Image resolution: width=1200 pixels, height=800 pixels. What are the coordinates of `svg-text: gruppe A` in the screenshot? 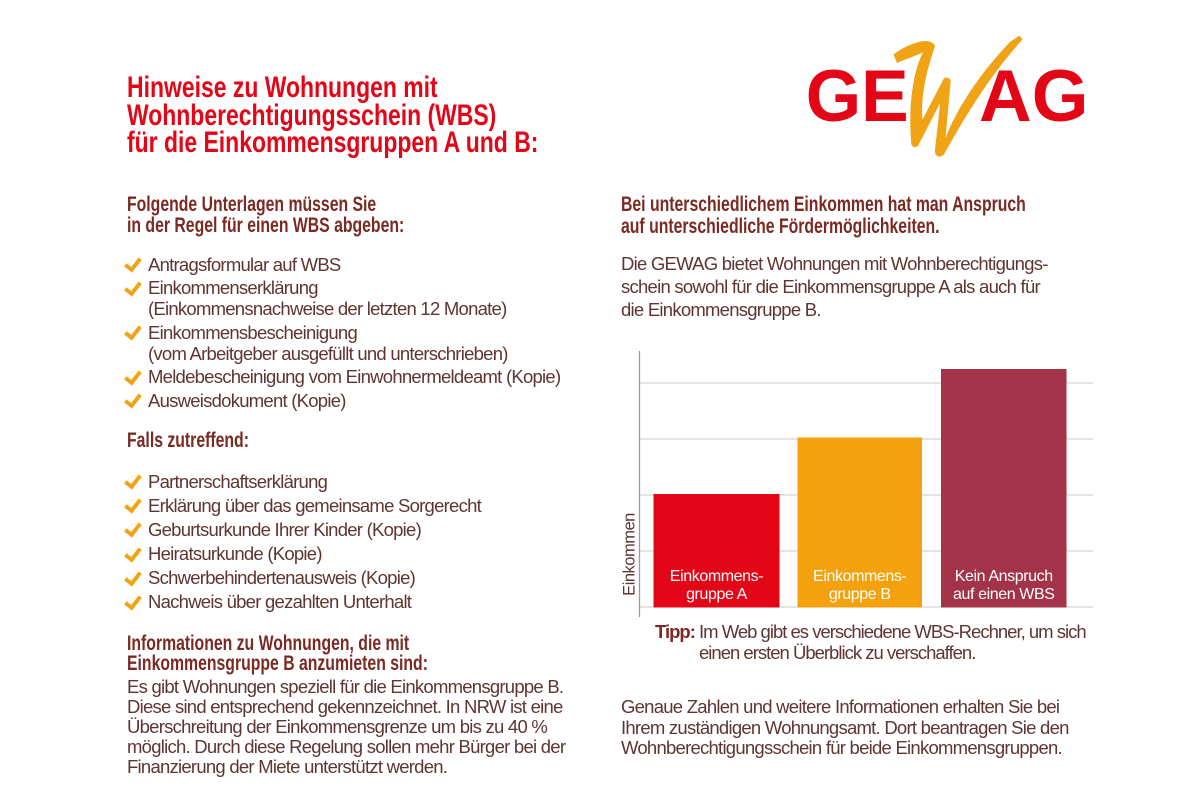 It's located at (717, 594).